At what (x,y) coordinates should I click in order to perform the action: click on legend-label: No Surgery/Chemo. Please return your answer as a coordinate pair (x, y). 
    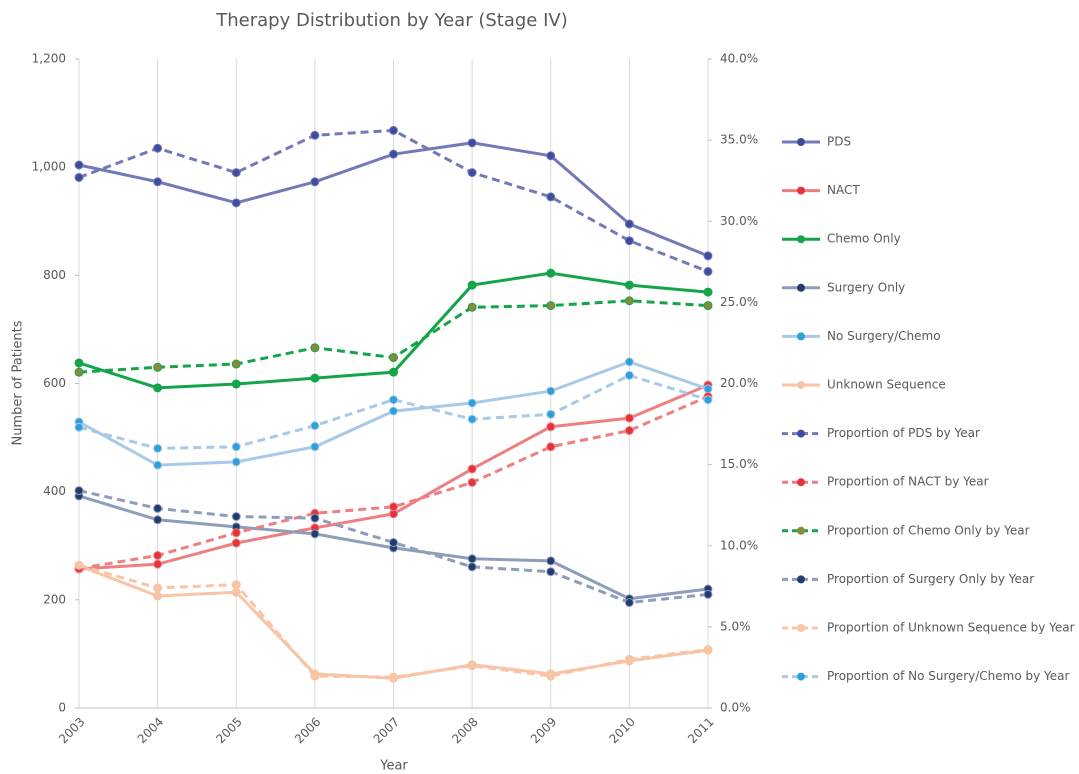
    Looking at the image, I should click on (884, 336).